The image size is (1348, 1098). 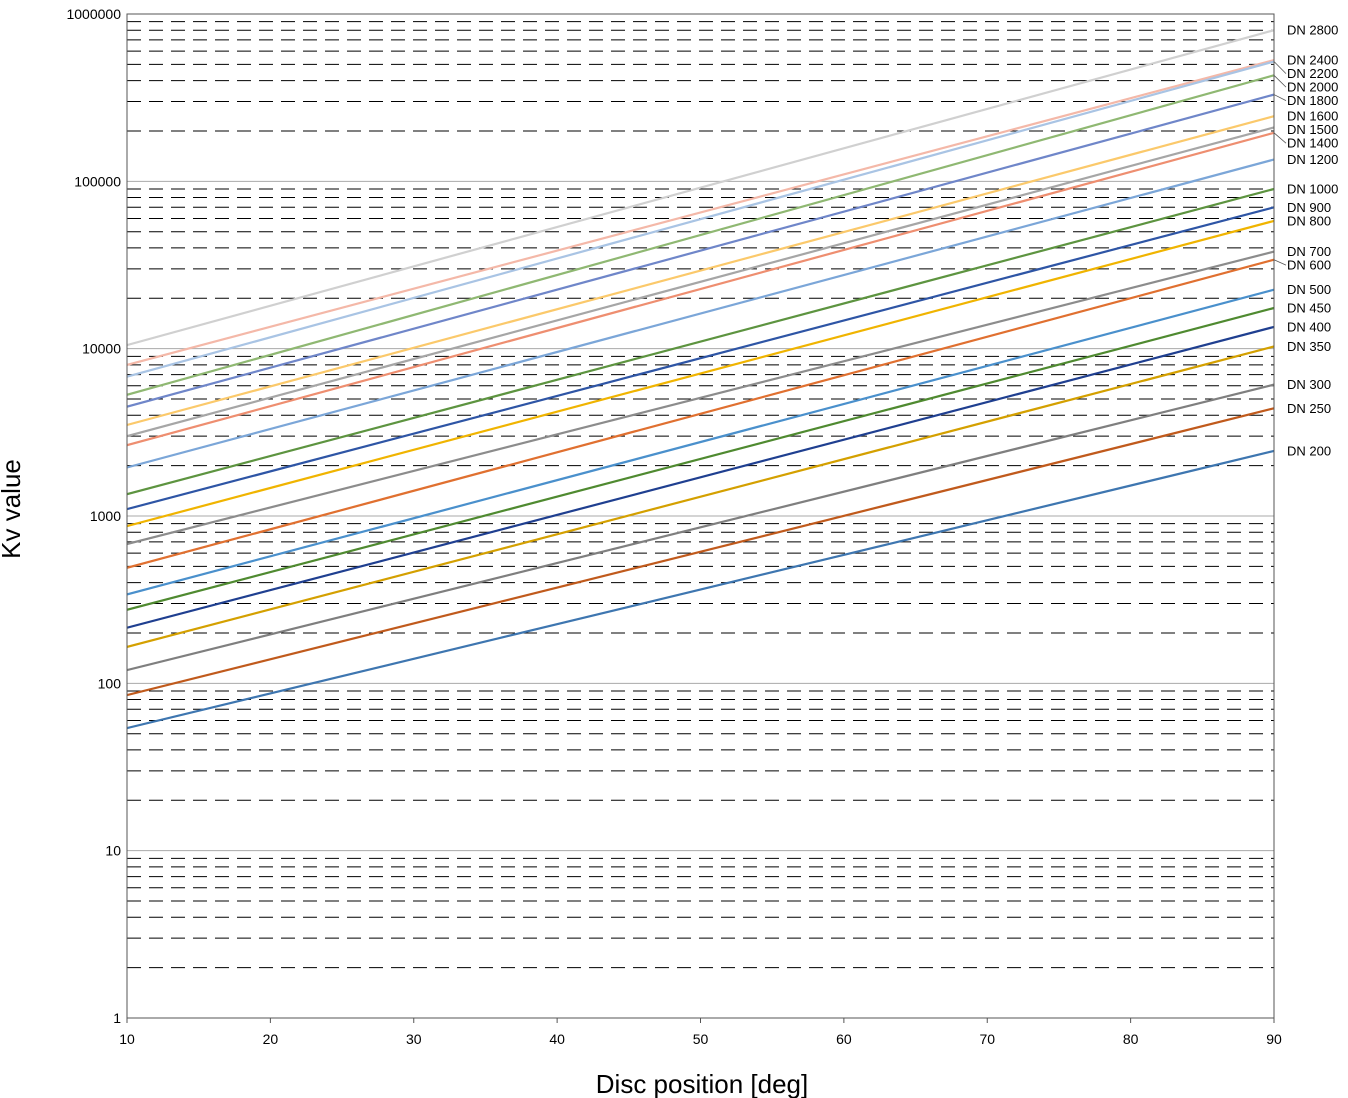 I want to click on x-tick-label: 10, so click(x=127, y=1039).